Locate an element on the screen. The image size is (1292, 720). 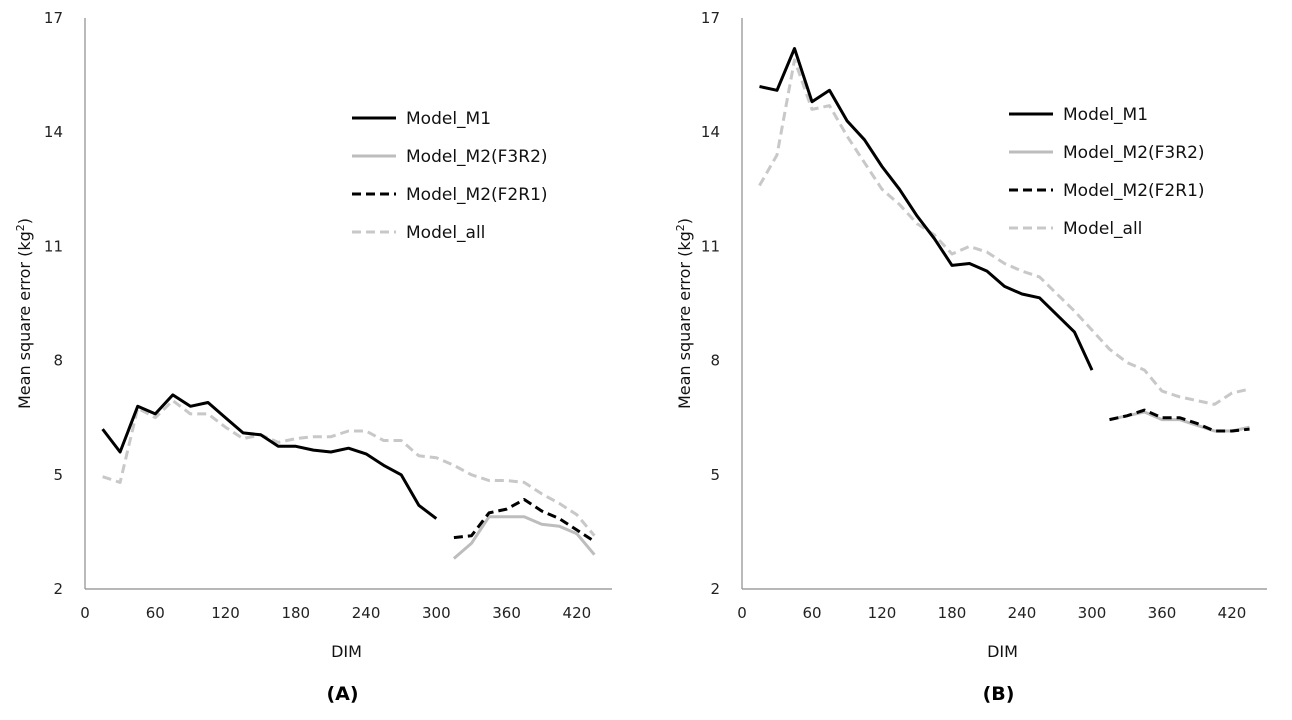
series-line-model-all is located at coordinates (349, 468).